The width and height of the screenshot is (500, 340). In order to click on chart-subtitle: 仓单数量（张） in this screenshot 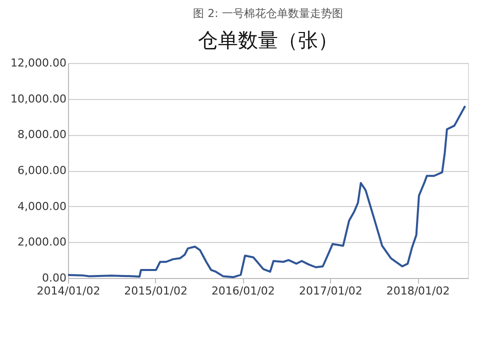, I will do `click(268, 40)`.